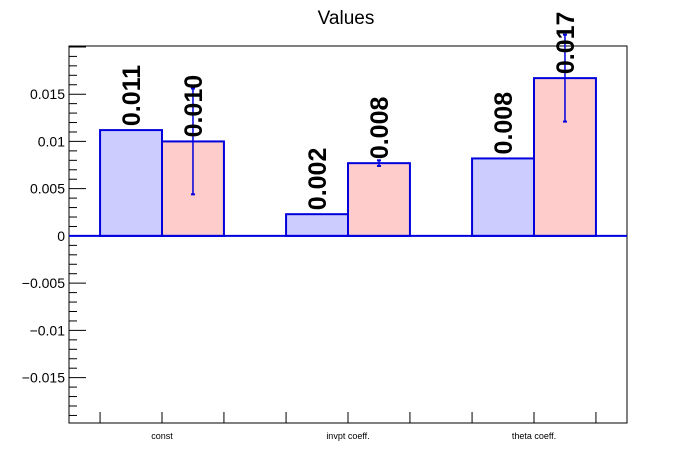 The height and width of the screenshot is (472, 696). What do you see at coordinates (346, 18) in the screenshot?
I see `chart-title: Values` at bounding box center [346, 18].